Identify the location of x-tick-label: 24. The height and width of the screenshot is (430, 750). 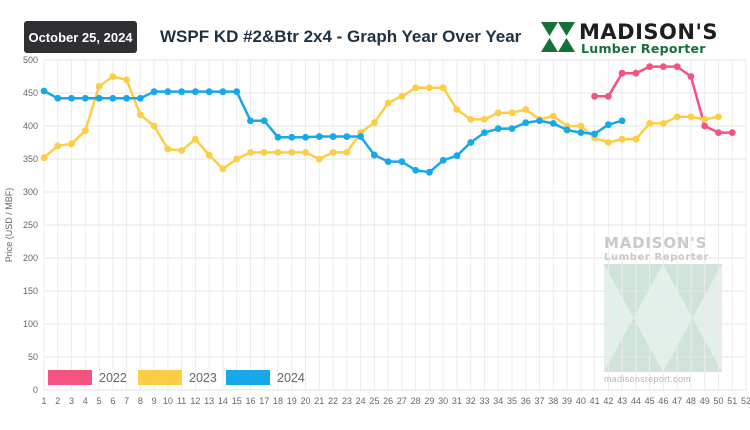
(361, 401).